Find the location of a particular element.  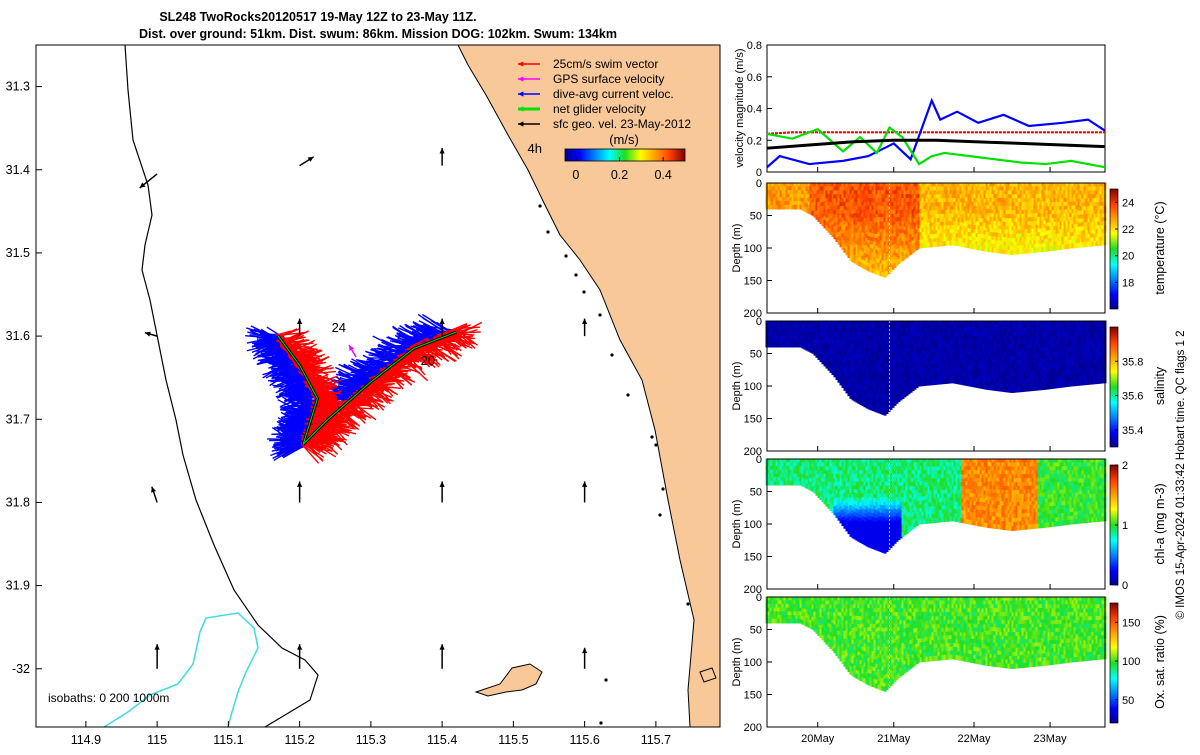

colorbar-tick-label: 0.4 is located at coordinates (662, 175).